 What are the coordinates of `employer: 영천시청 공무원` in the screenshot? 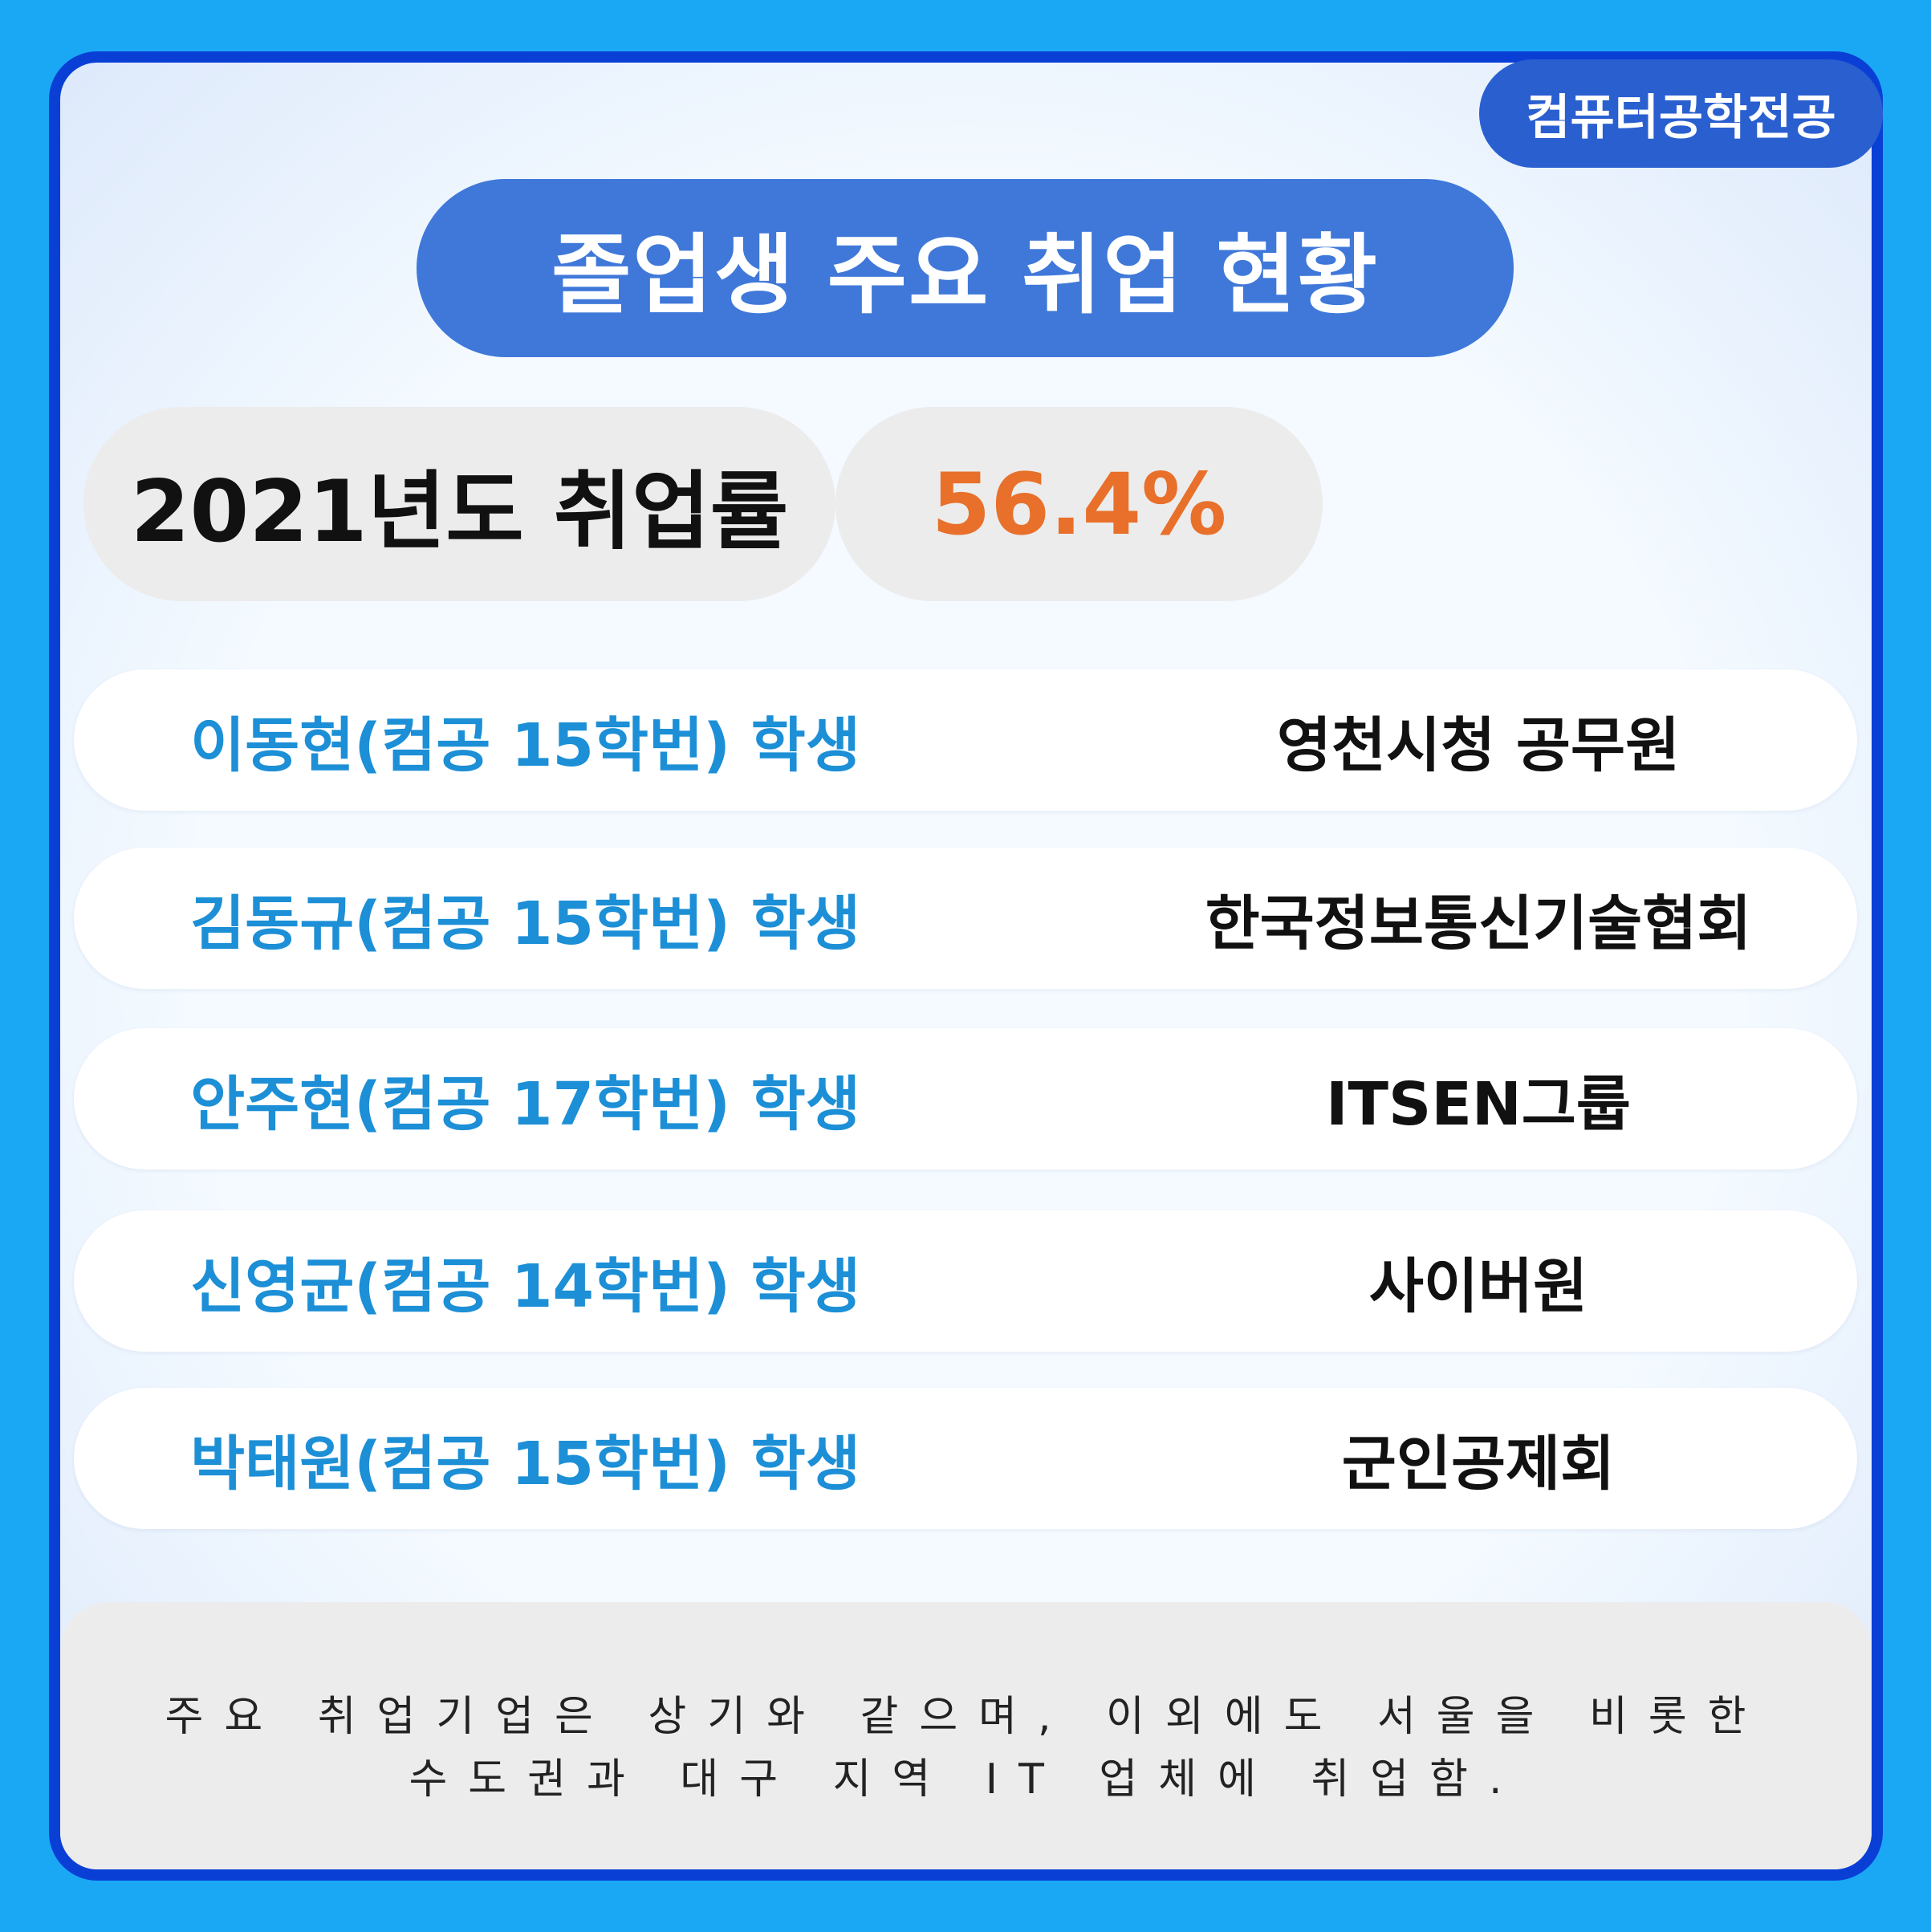 It's located at (1478, 745).